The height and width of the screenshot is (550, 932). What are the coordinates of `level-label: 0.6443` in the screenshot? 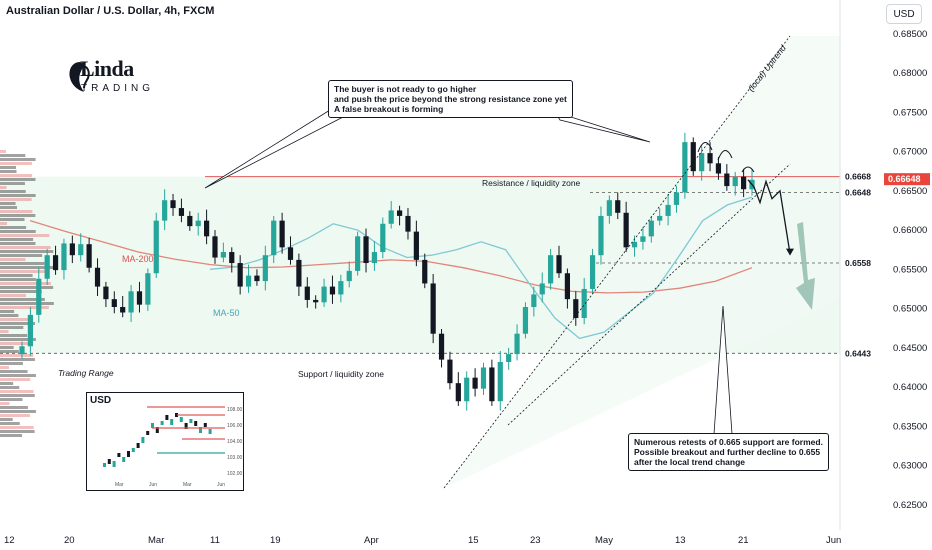 It's located at (858, 353).